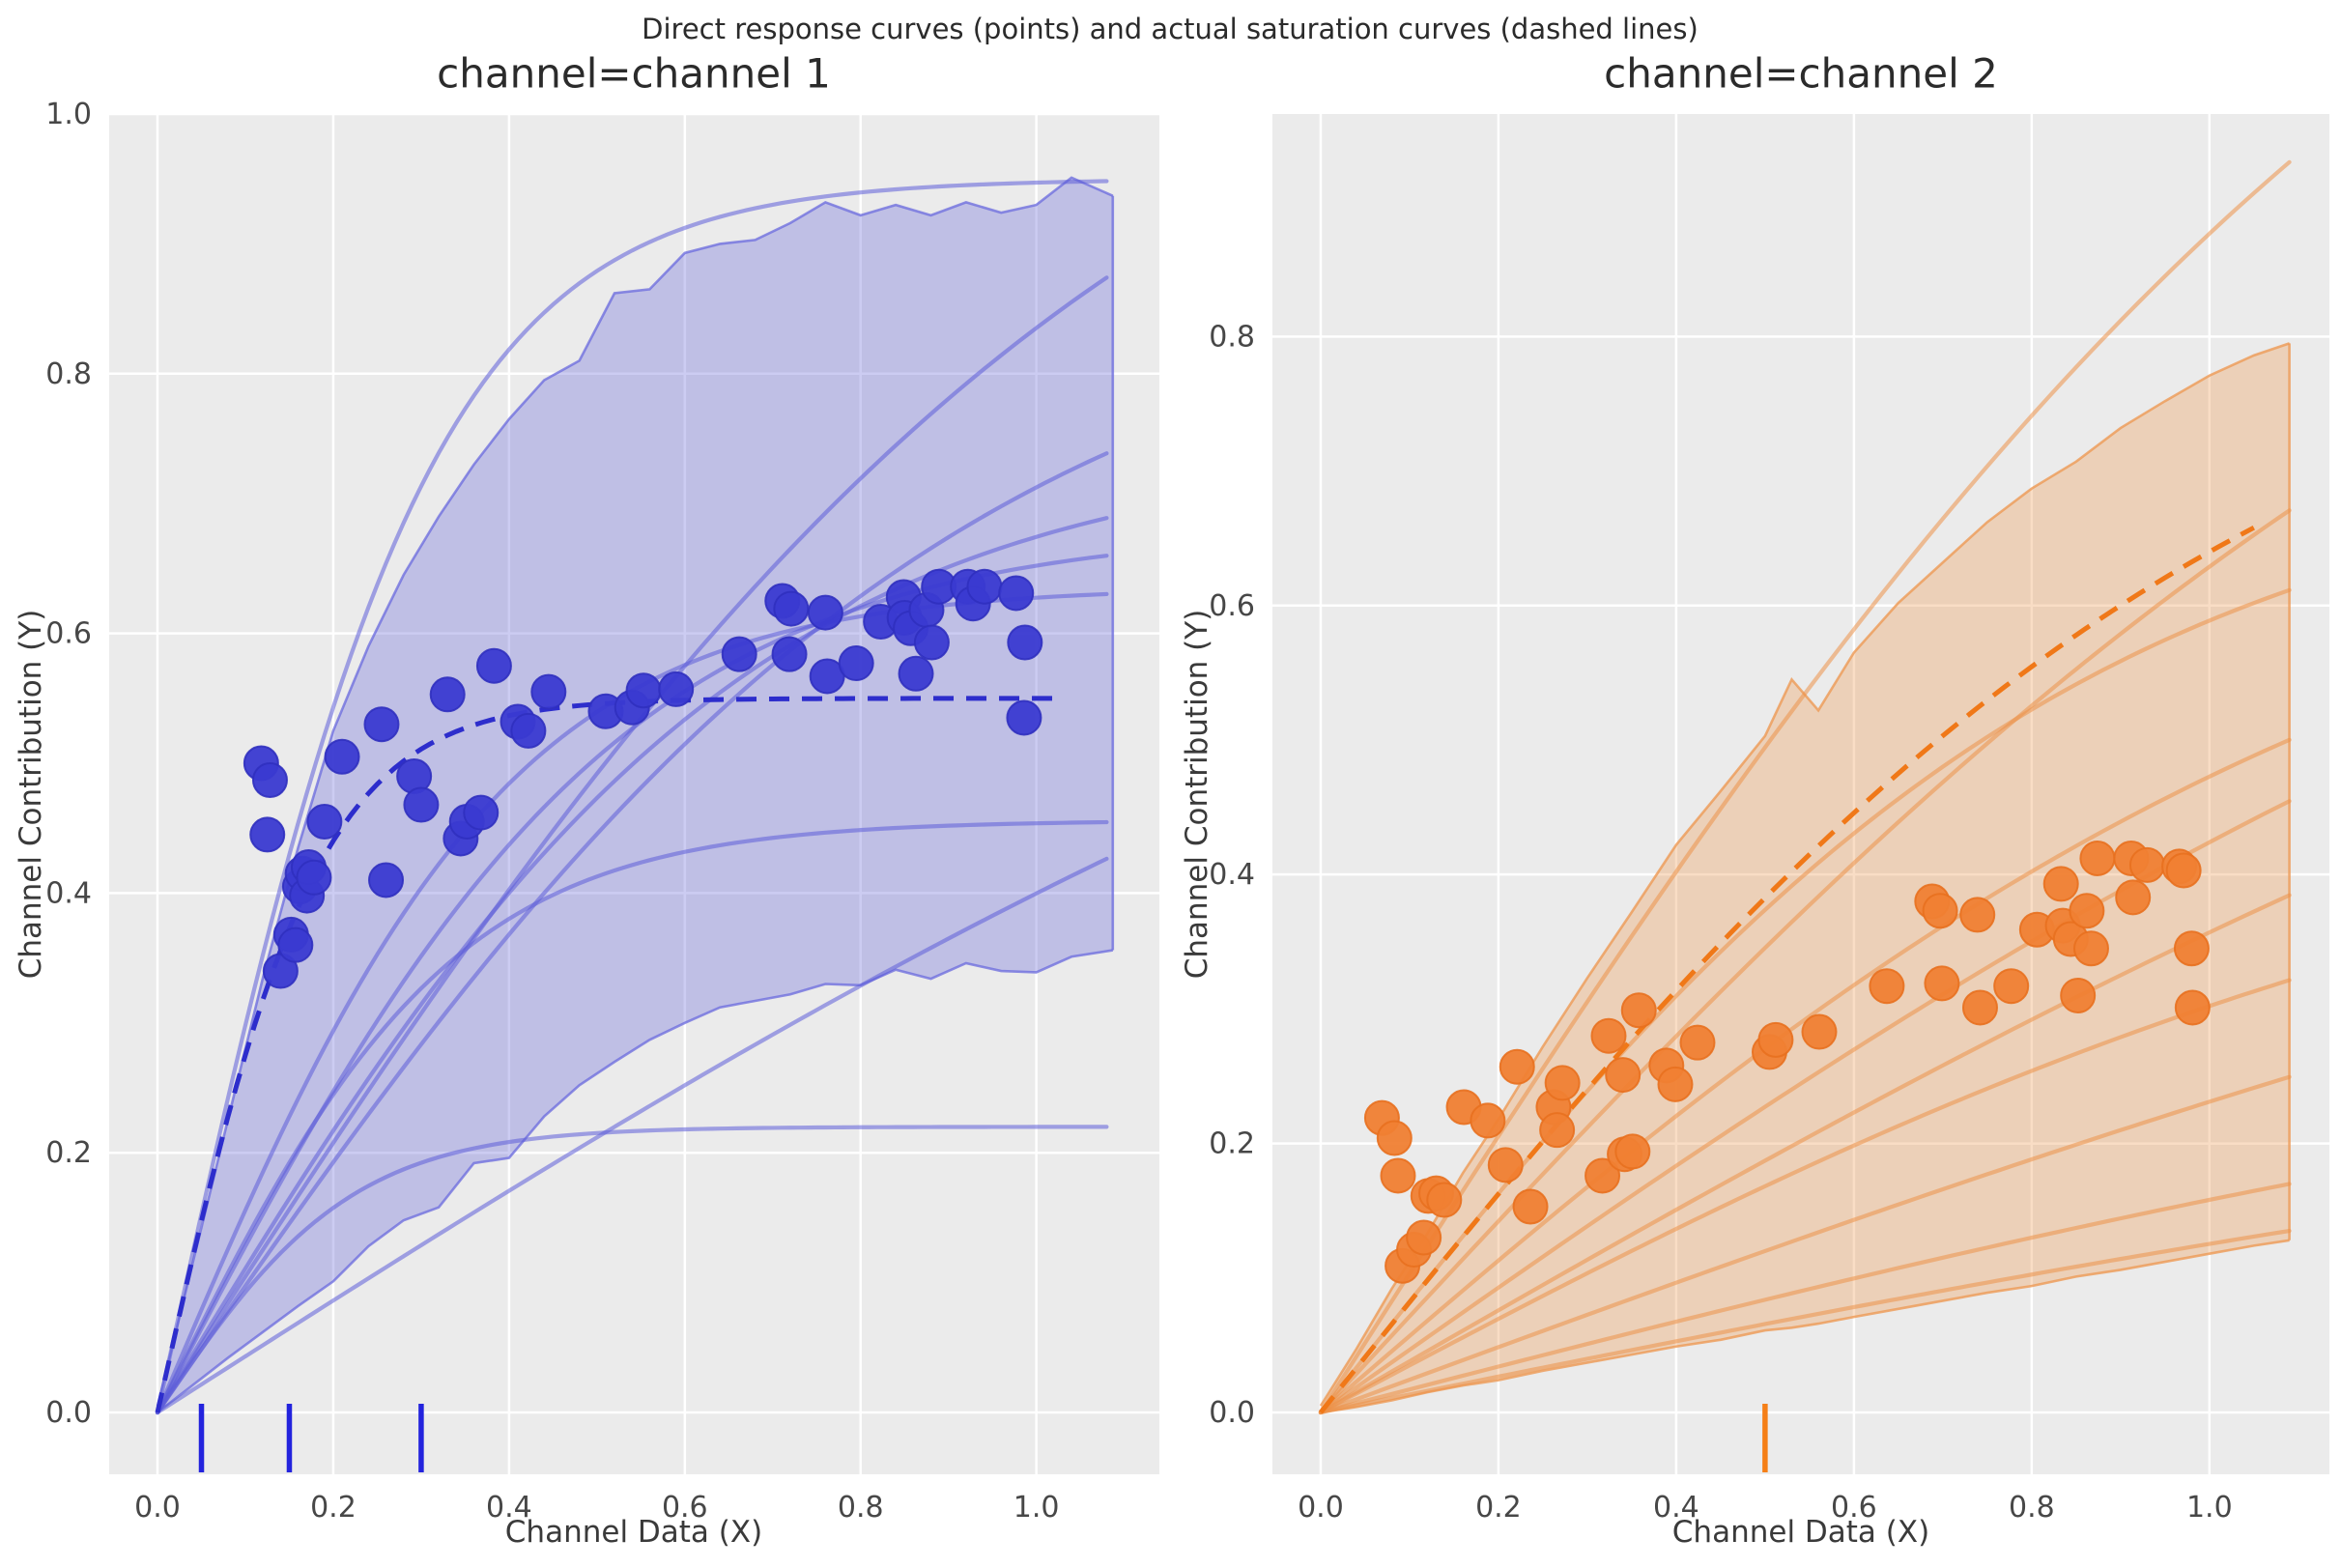  I want to click on x-axis-label-channel-1: Channel Data (X), so click(633, 1532).